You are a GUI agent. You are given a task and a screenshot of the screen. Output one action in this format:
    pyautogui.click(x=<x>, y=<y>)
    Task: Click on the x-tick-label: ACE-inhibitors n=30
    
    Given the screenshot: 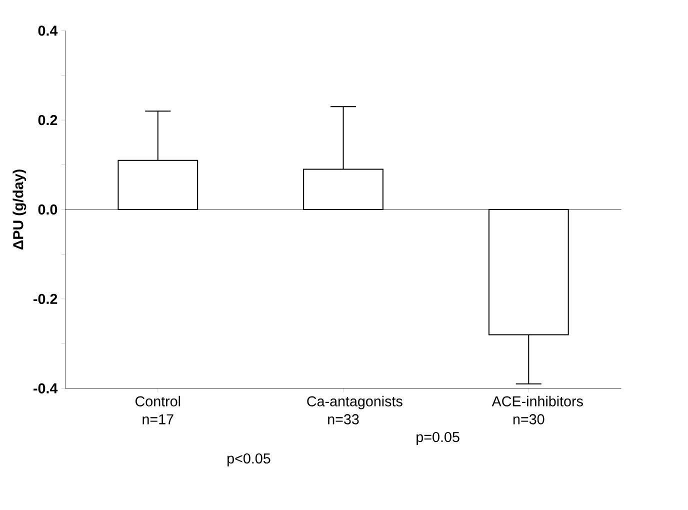 What is the action you would take?
    pyautogui.click(x=537, y=410)
    